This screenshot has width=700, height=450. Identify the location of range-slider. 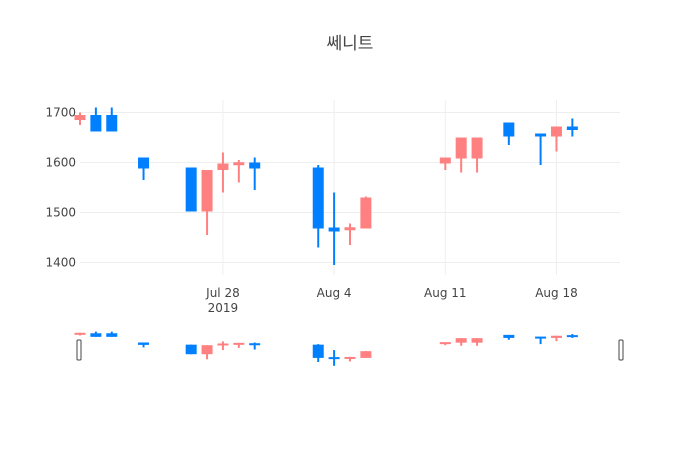
(349, 349).